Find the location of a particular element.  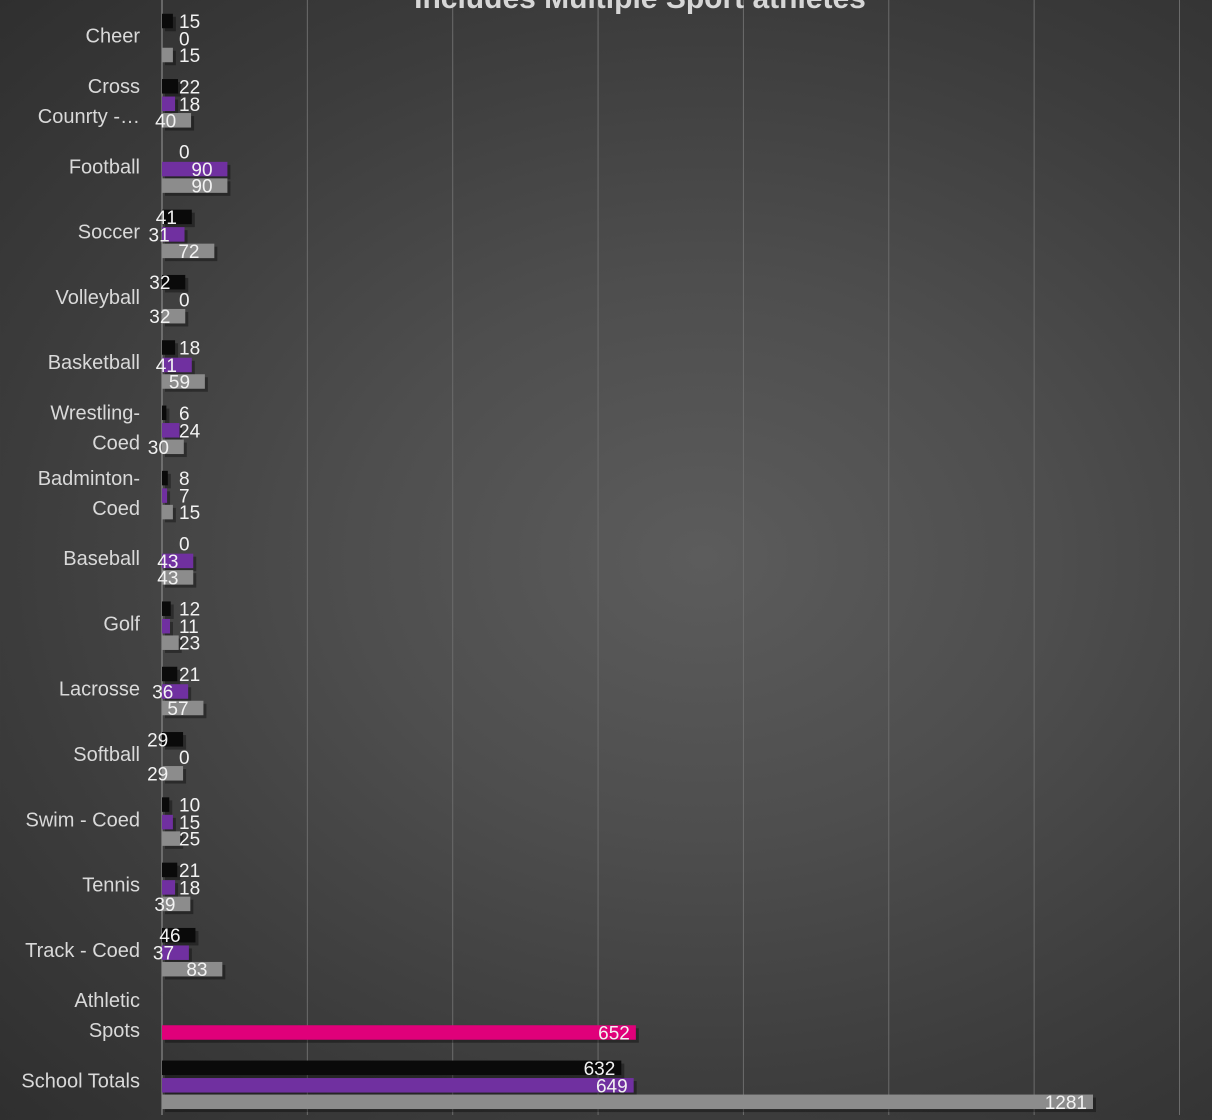

category-label: School Totals is located at coordinates (80, 1081).